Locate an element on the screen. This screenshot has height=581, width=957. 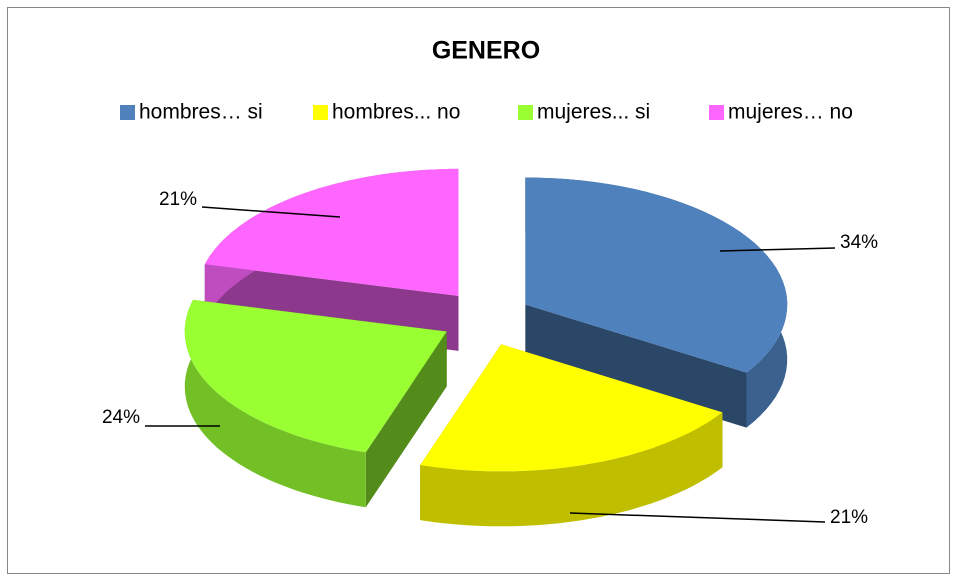
data-label: 24% is located at coordinates (121, 417).